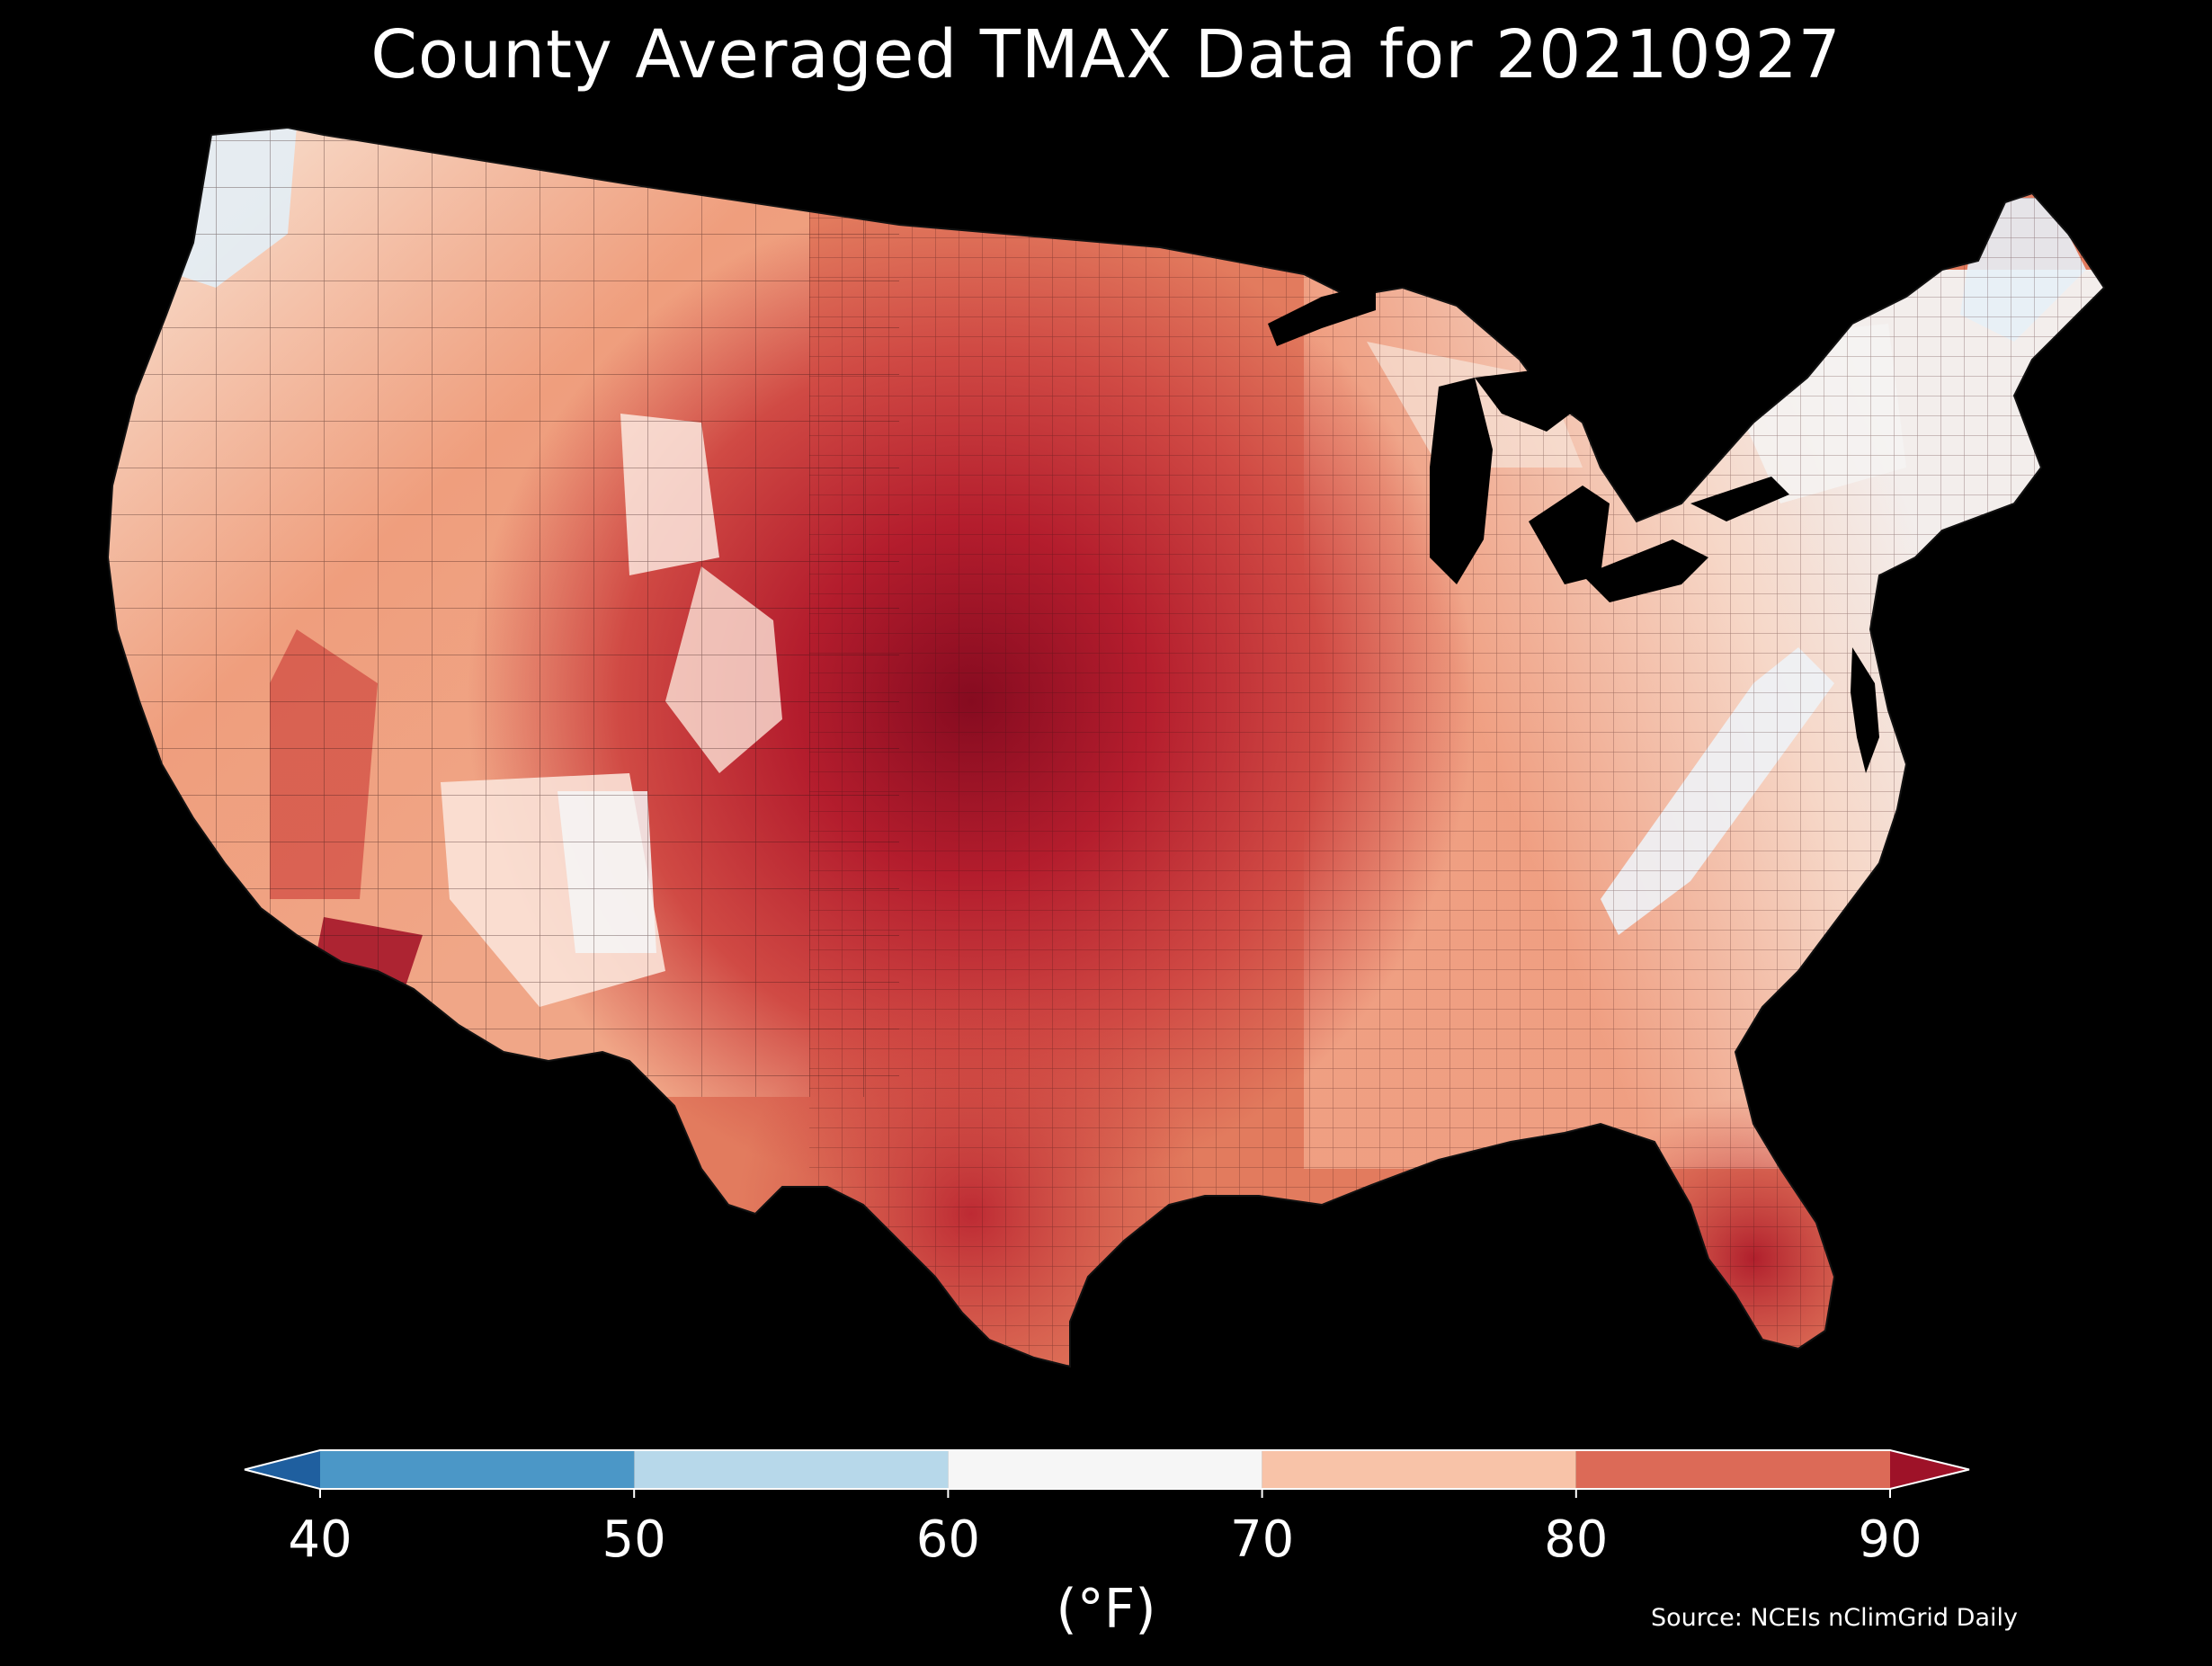 This screenshot has height=1666, width=2212. Describe the element at coordinates (1890, 1540) in the screenshot. I see `colorbar-tick-label: 90` at that location.